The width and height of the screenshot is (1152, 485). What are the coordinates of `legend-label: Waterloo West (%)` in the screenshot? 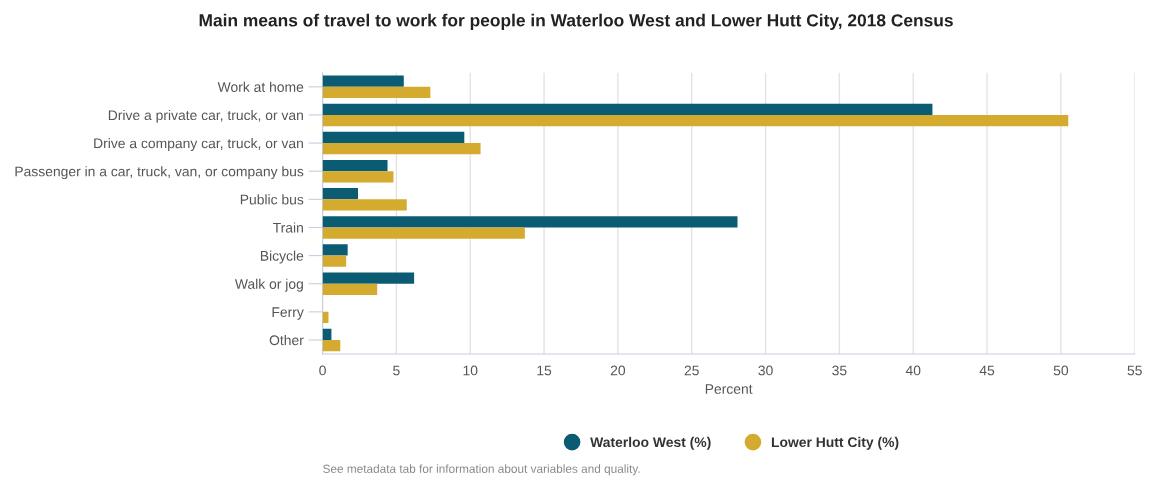 It's located at (650, 443).